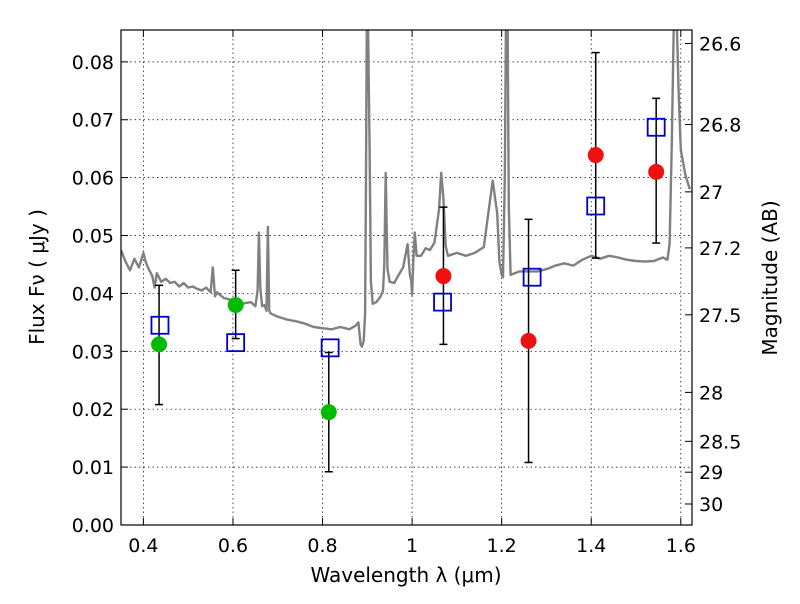  What do you see at coordinates (591, 546) in the screenshot?
I see `x-tick-label: 1.4` at bounding box center [591, 546].